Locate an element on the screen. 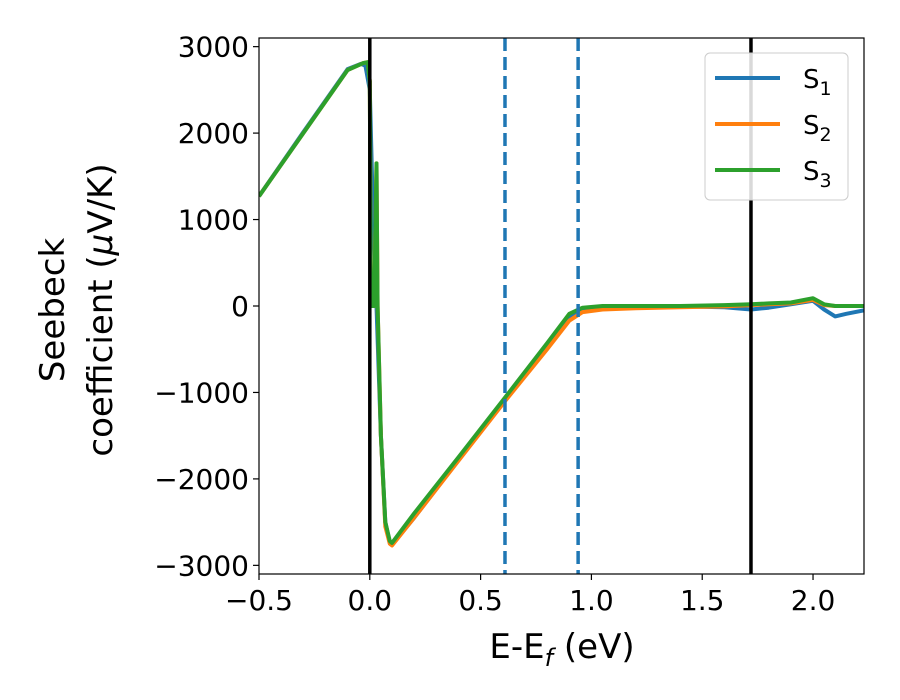 This screenshot has width=900, height=700. legend-label-s3: S3 is located at coordinates (817, 174).